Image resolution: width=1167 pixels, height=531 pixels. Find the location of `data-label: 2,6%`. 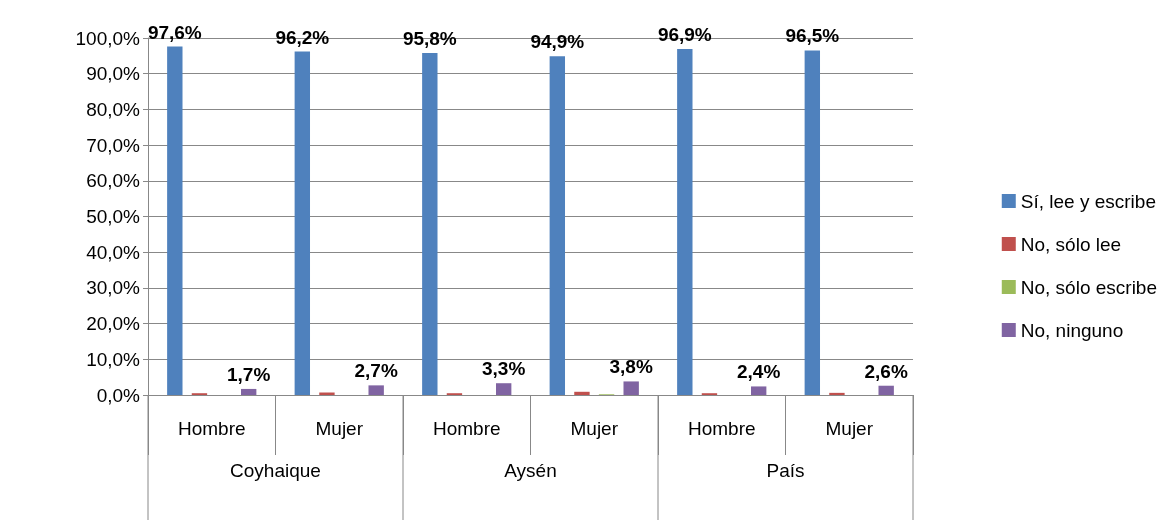

data-label: 2,6% is located at coordinates (886, 371).